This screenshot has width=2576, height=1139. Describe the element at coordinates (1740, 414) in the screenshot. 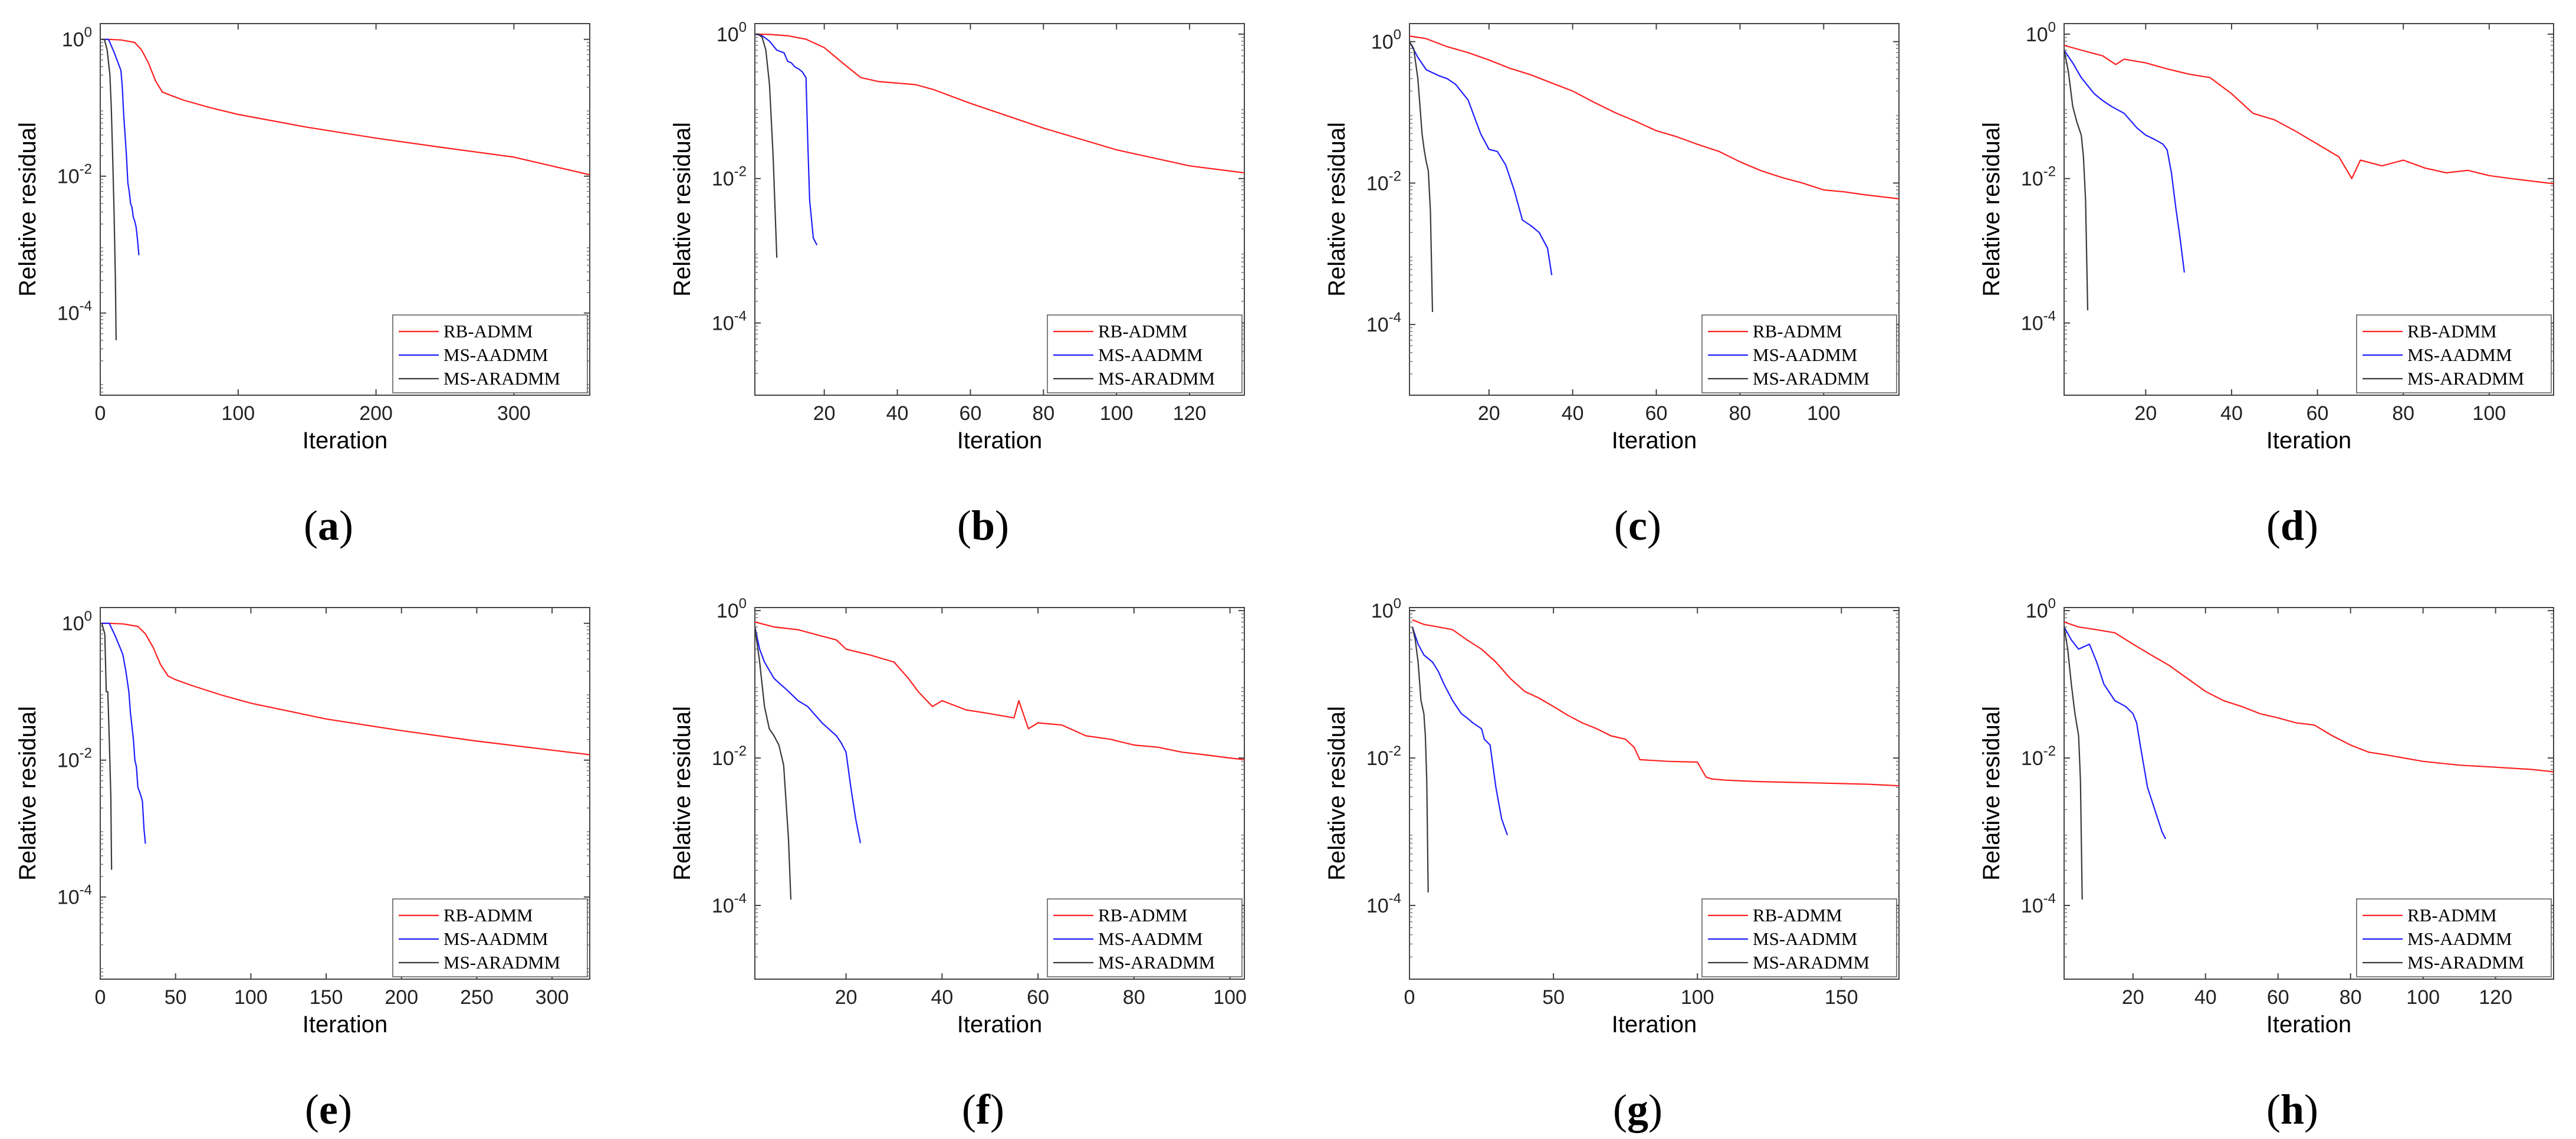

I see `x-tick-label: 80` at that location.